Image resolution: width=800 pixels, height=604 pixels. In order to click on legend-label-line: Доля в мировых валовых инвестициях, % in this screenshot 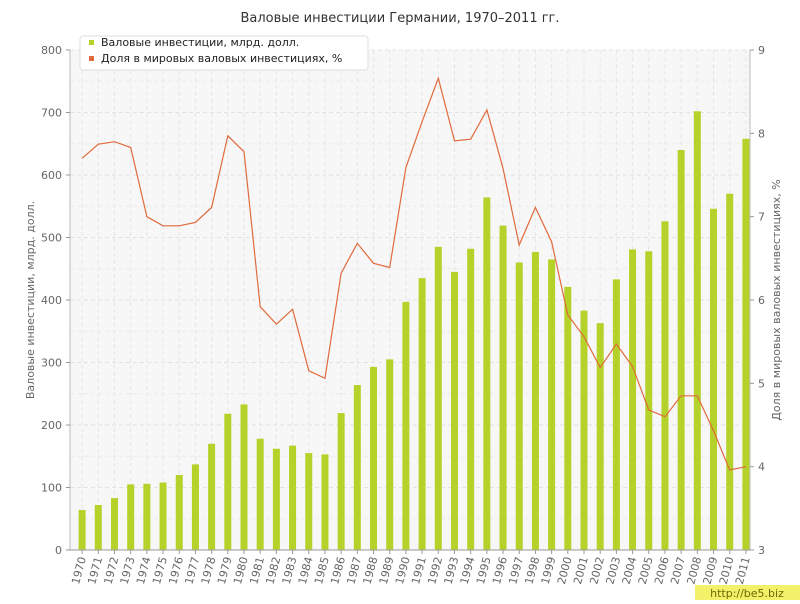, I will do `click(221, 58)`.